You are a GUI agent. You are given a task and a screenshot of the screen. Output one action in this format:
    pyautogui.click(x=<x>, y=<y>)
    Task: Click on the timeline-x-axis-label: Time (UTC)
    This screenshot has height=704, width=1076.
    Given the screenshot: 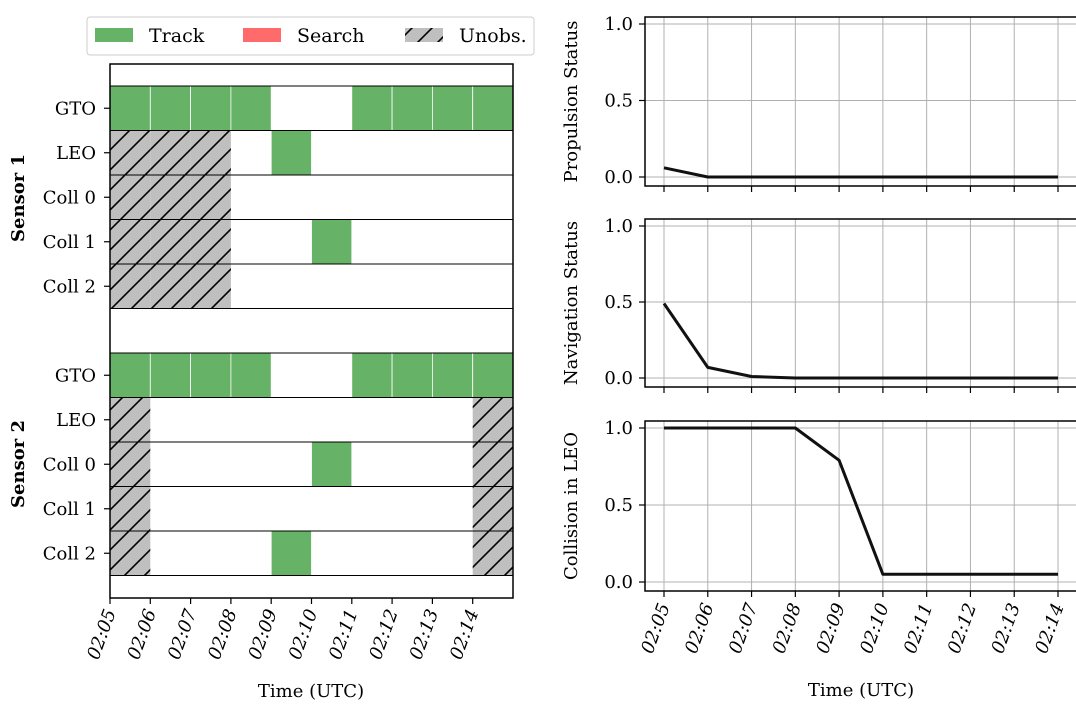 What is the action you would take?
    pyautogui.click(x=311, y=691)
    